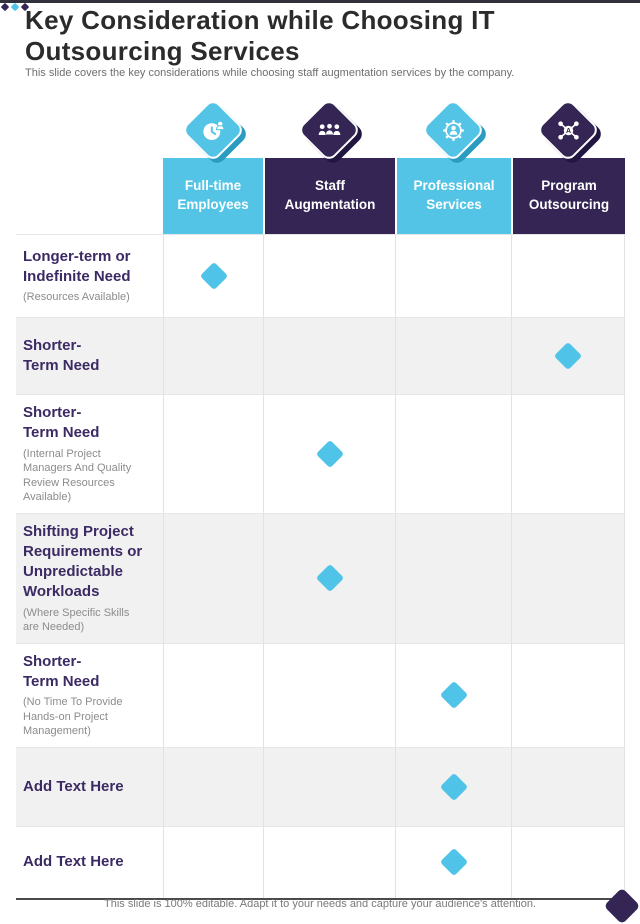  I want to click on team-icon, so click(329, 130).